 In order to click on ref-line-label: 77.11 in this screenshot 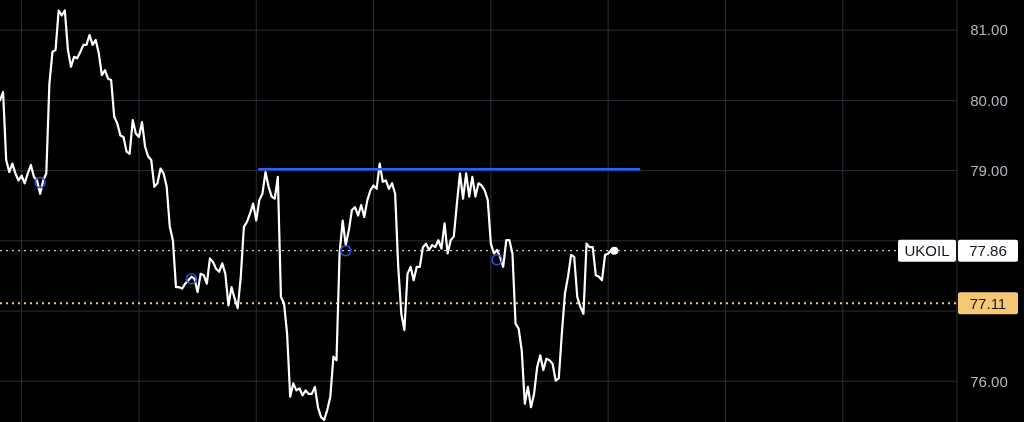, I will do `click(988, 303)`.